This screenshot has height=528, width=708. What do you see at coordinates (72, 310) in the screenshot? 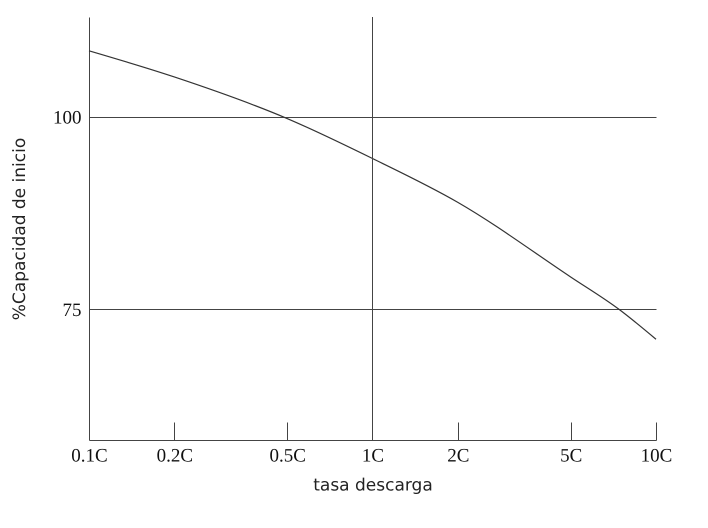
I see `y-tick-label: 75` at bounding box center [72, 310].